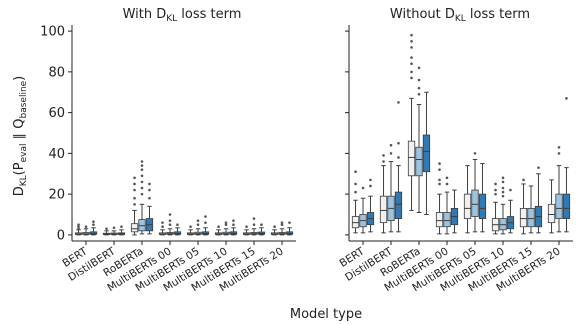 The width and height of the screenshot is (577, 325). Describe the element at coordinates (182, 15) in the screenshot. I see `panel-1-title: With DKL loss term` at that location.